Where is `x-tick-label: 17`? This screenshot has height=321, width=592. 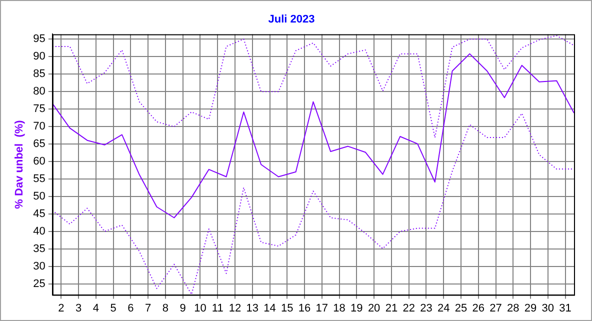 x-tick-label: 17 is located at coordinates (322, 308).